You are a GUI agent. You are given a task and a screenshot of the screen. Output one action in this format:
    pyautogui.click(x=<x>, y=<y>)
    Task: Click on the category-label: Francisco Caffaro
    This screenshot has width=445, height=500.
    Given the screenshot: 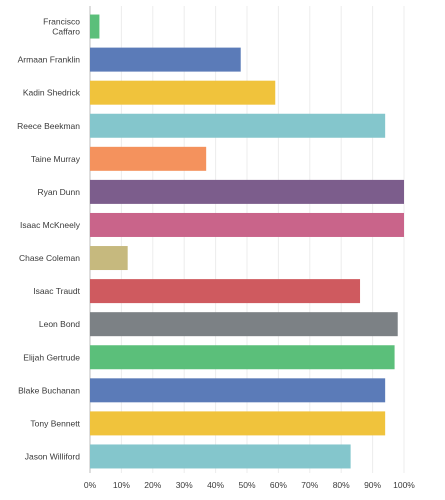 What is the action you would take?
    pyautogui.click(x=61, y=27)
    